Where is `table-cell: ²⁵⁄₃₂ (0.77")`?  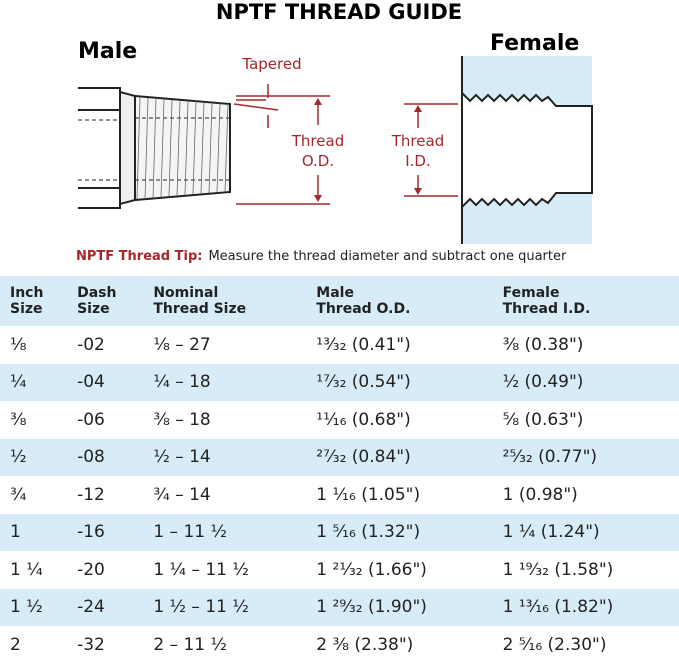
table-cell: ²⁵⁄₃₂ (0.77") is located at coordinates (585, 457).